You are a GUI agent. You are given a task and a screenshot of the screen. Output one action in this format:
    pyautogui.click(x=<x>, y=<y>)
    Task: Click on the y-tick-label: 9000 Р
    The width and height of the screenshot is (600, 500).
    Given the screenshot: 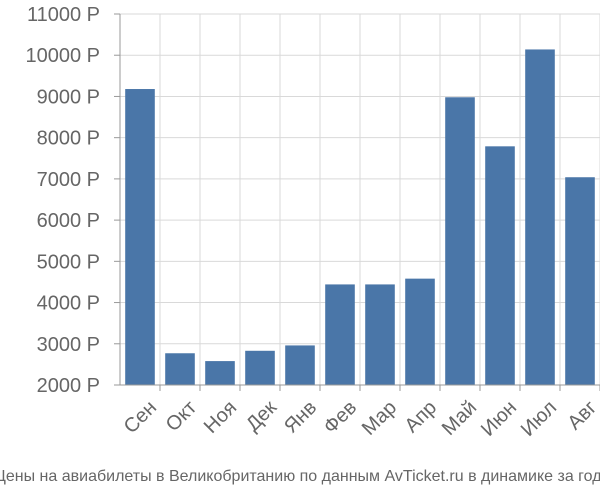 What is the action you would take?
    pyautogui.click(x=68, y=97)
    